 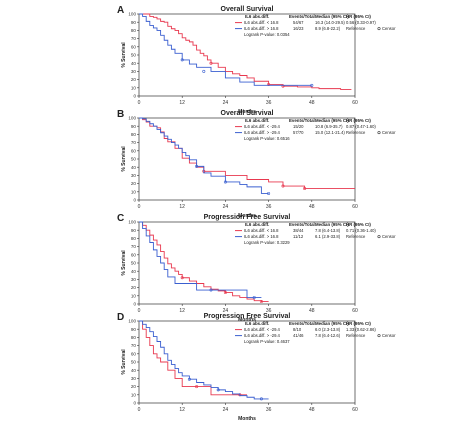 I want to click on legend-events: 16/23, so click(x=298, y=28).